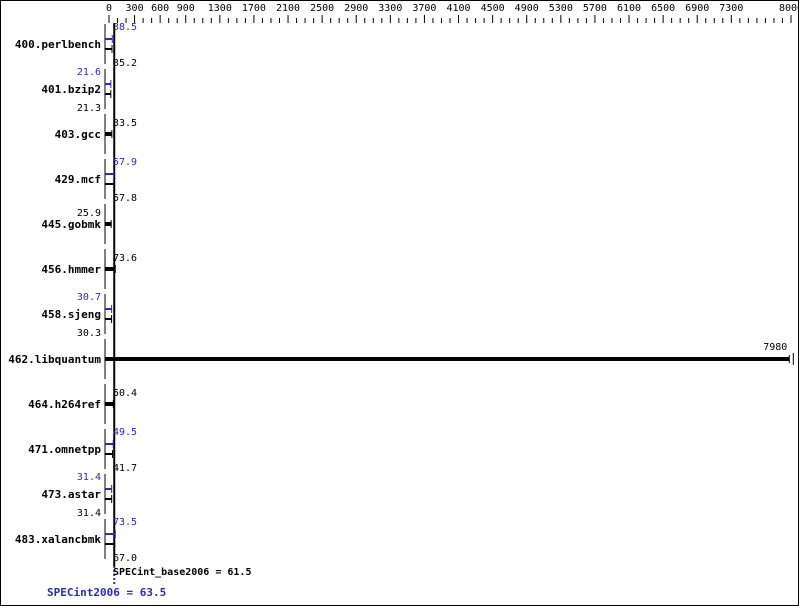  What do you see at coordinates (493, 8) in the screenshot?
I see `x-tick-label: 4500` at bounding box center [493, 8].